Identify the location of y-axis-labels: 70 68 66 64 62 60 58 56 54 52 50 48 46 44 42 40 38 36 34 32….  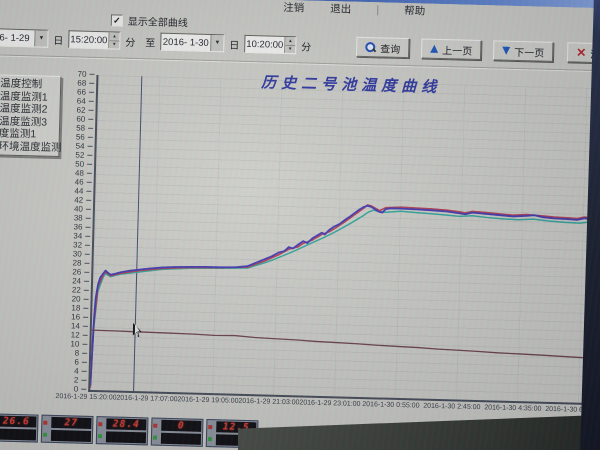
(67, 231).